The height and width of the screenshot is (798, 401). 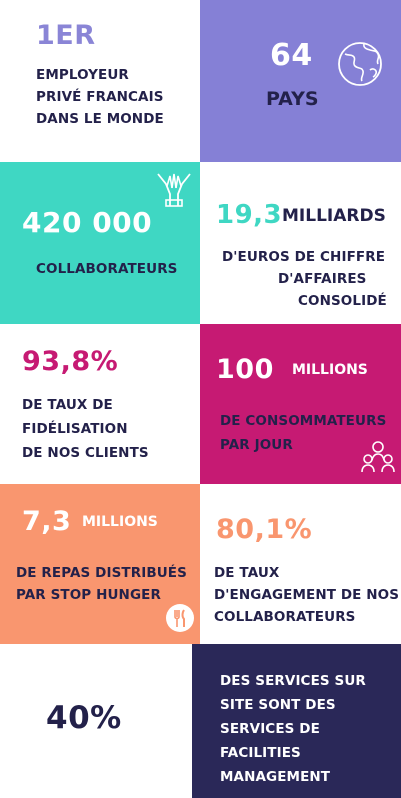 I want to click on globe-icon, so click(x=360, y=64).